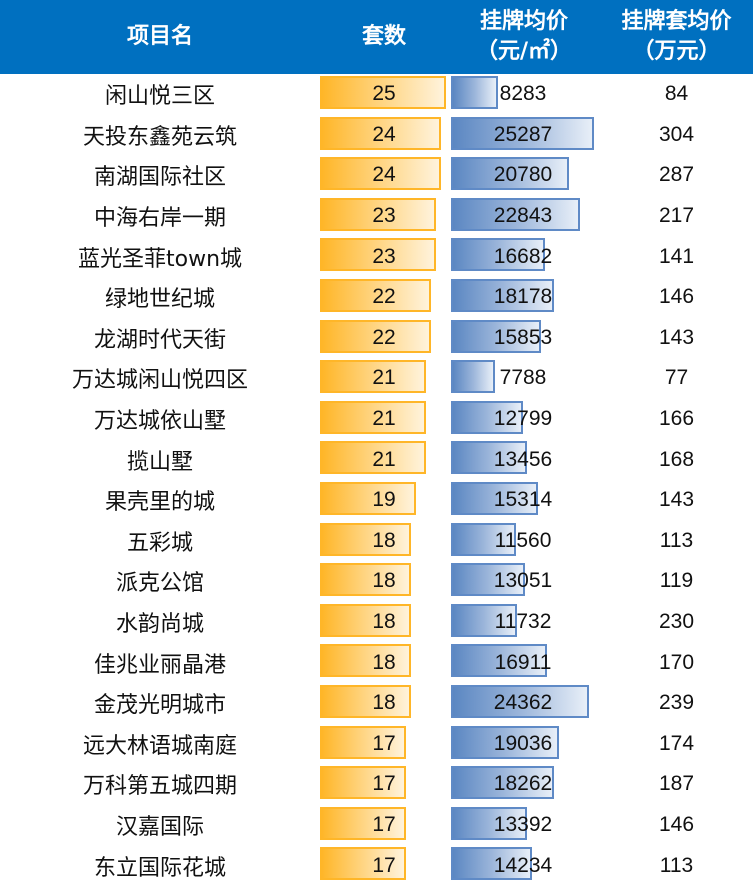  I want to click on avg-price-cell: 18262, so click(526, 784).